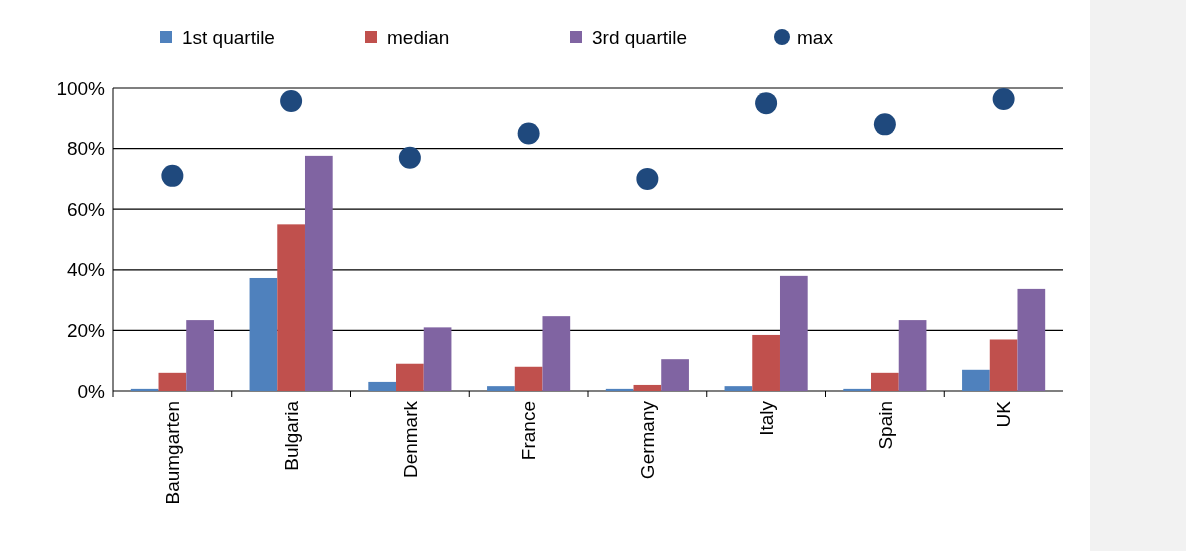 The width and height of the screenshot is (1186, 551). Describe the element at coordinates (418, 37) in the screenshot. I see `legend-label: median` at that location.